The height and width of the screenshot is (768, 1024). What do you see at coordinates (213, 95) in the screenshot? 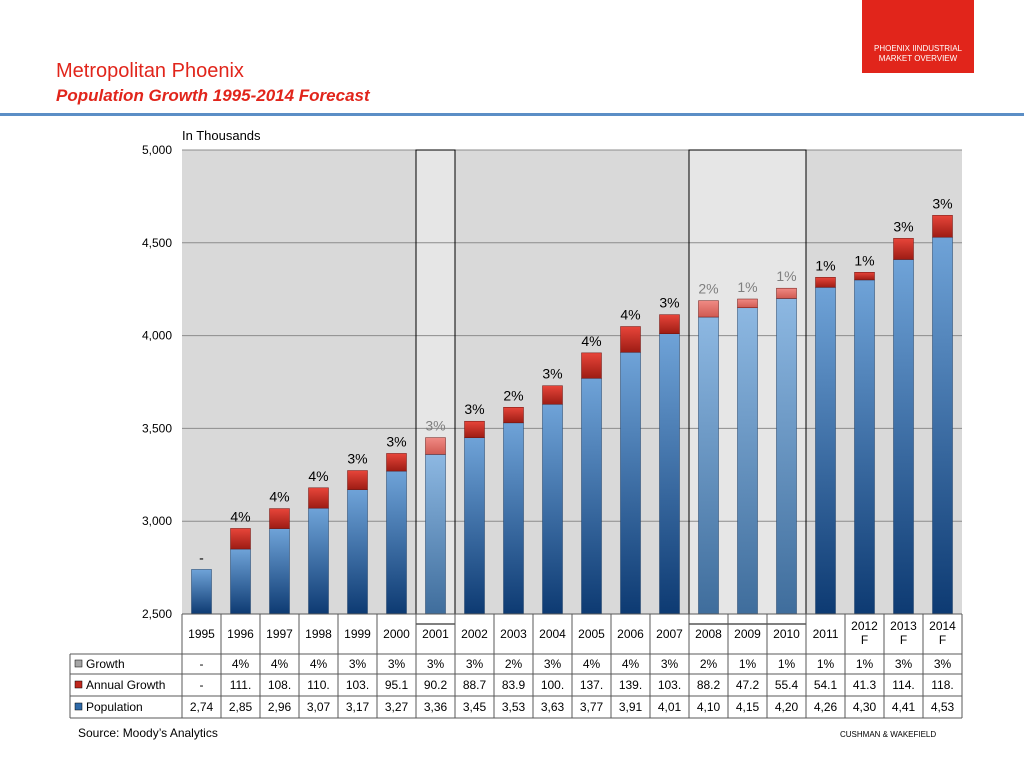
I see `page-subtitle: Population Growth 1995-2014 Forecast` at bounding box center [213, 95].